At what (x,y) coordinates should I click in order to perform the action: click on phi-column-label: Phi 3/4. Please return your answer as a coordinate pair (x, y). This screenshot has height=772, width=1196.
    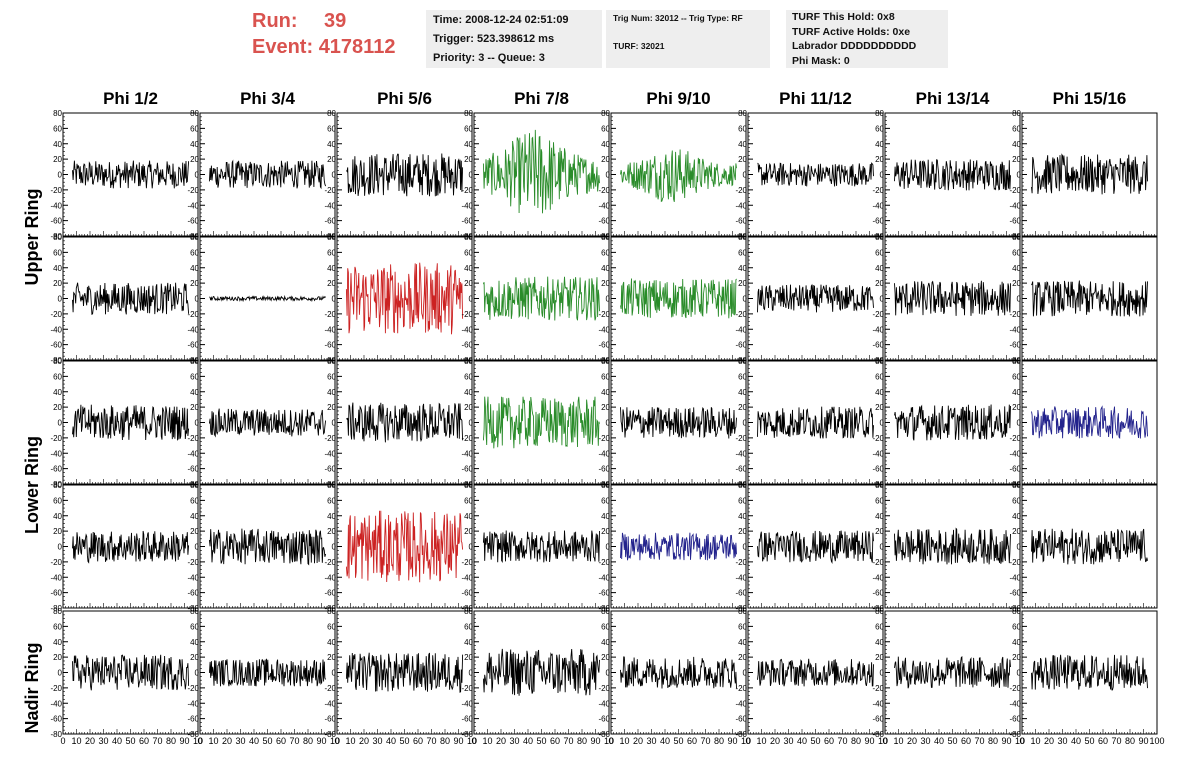
    Looking at the image, I should click on (267, 98).